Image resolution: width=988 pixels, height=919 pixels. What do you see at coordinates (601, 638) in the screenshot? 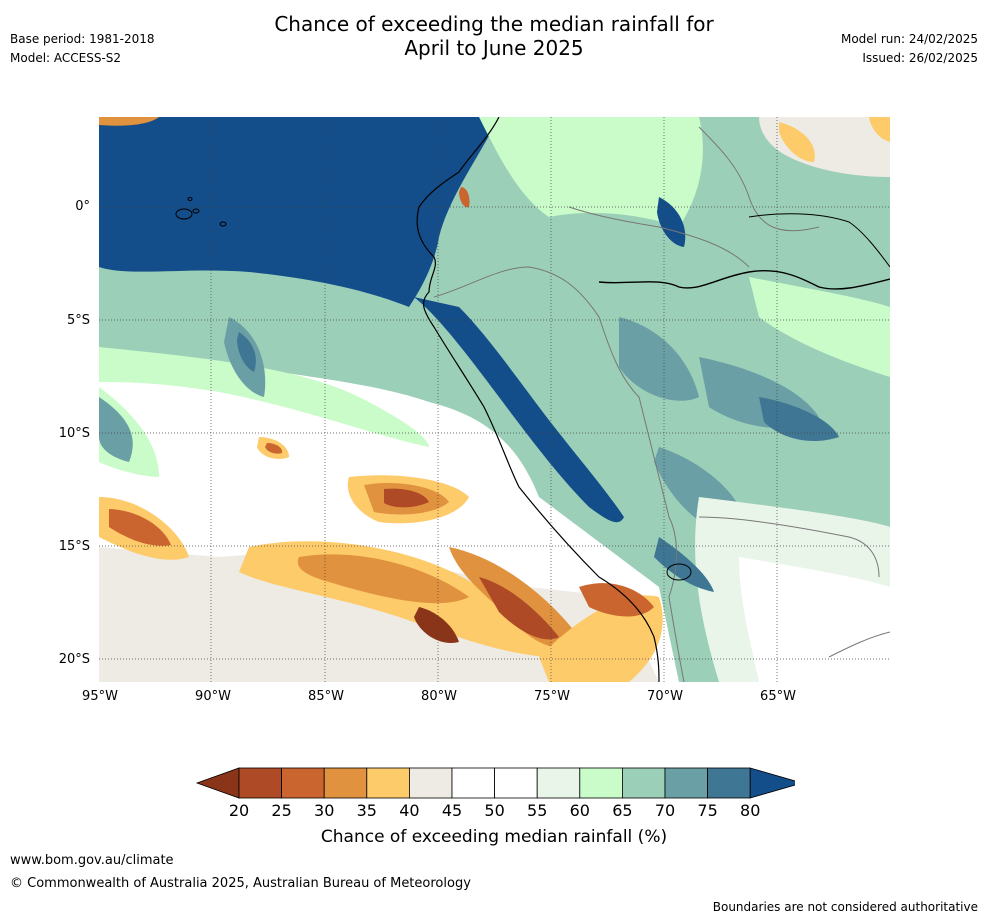
I see `dry-patch-4-outer` at bounding box center [601, 638].